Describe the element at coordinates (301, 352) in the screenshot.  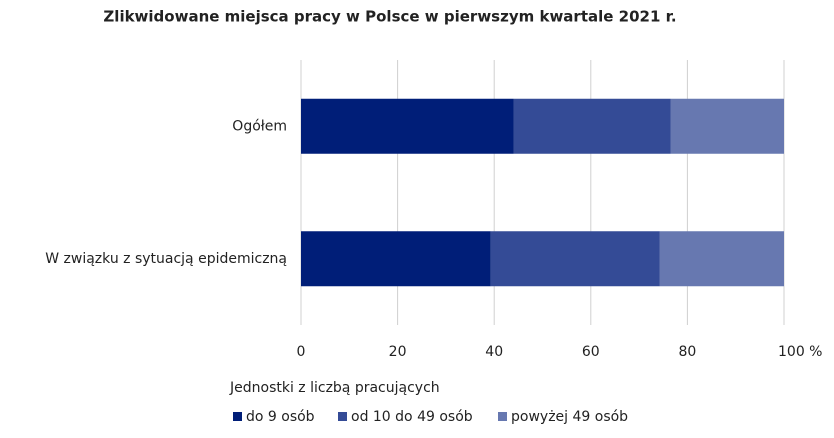
I see `x-tick-label: 0` at that location.